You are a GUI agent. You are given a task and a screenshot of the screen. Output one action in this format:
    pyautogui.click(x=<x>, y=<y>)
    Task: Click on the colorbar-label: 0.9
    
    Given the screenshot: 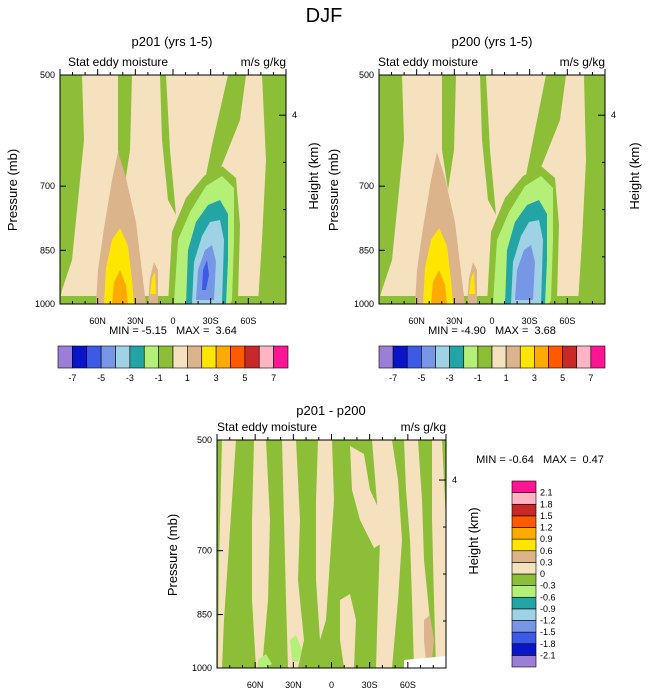 What is the action you would take?
    pyautogui.click(x=546, y=539)
    